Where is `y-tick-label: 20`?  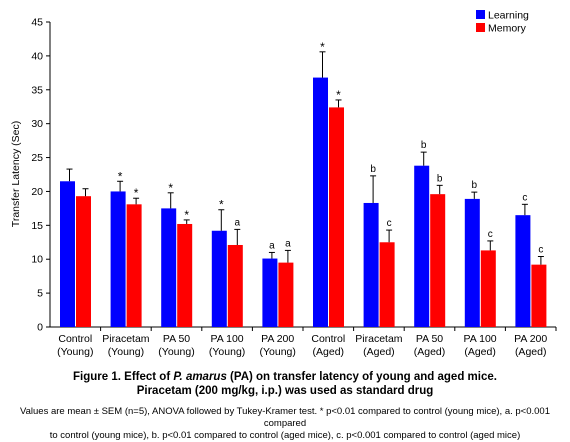
y-tick-label: 20 is located at coordinates (37, 192).